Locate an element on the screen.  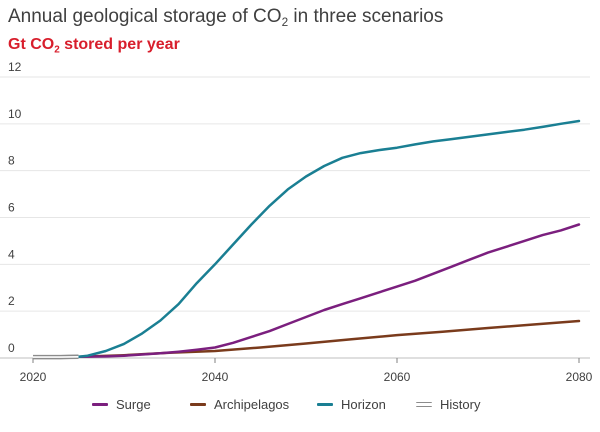
x-tick-label-2020: 2020 is located at coordinates (33, 377).